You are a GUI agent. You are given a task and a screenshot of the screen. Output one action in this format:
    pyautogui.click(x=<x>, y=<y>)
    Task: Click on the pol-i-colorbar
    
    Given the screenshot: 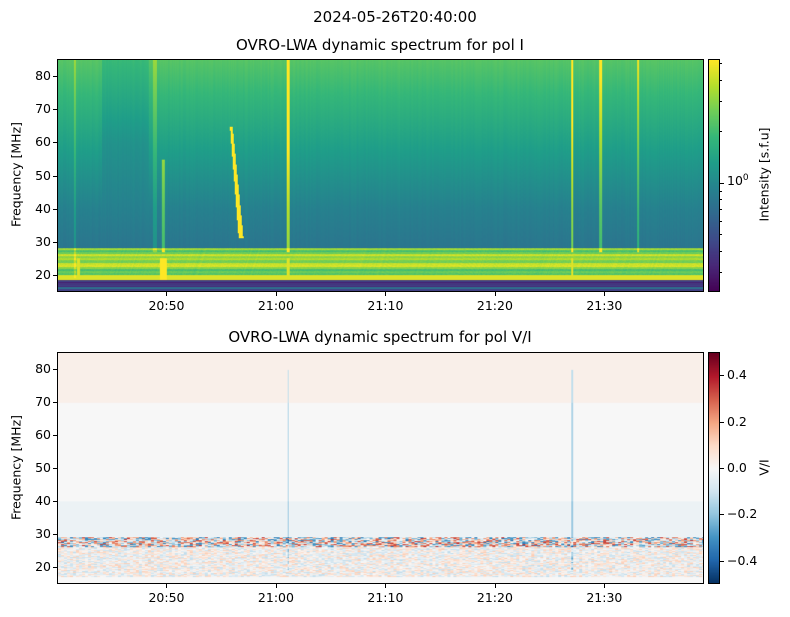 What is the action you would take?
    pyautogui.click(x=714, y=175)
    